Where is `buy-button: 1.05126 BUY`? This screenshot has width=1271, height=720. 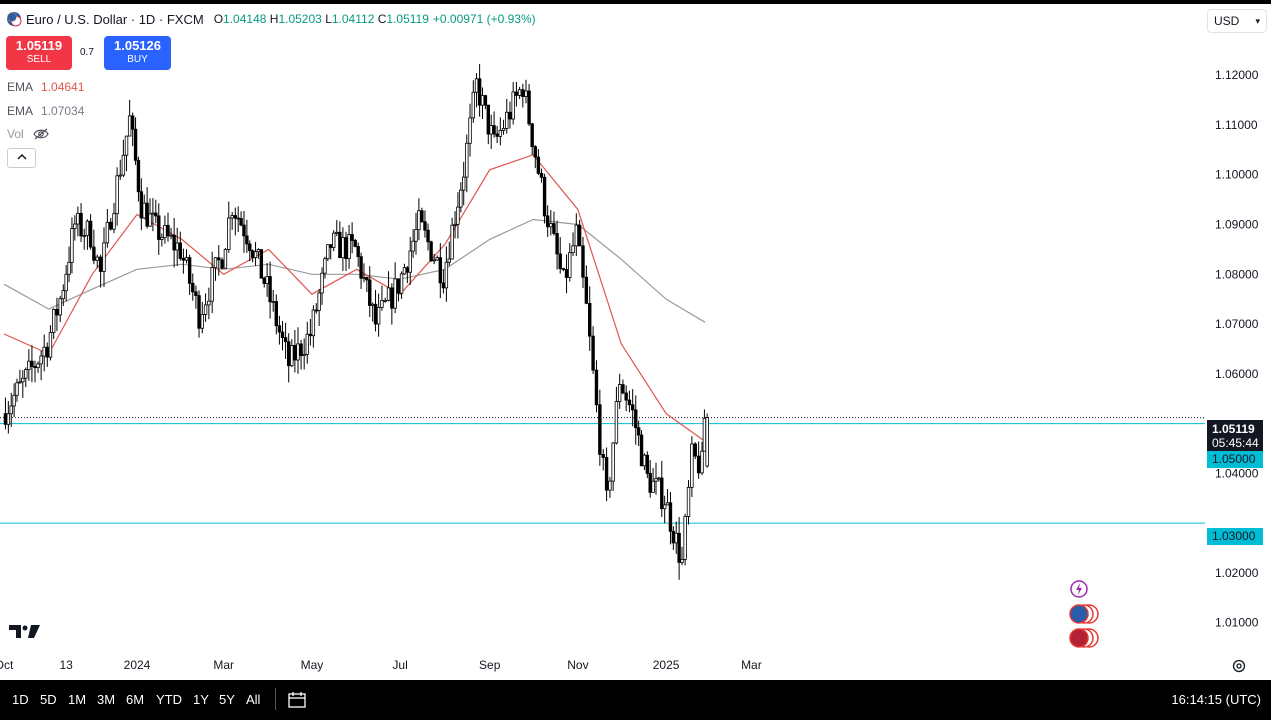 buy-button: 1.05126 BUY is located at coordinates (137, 53).